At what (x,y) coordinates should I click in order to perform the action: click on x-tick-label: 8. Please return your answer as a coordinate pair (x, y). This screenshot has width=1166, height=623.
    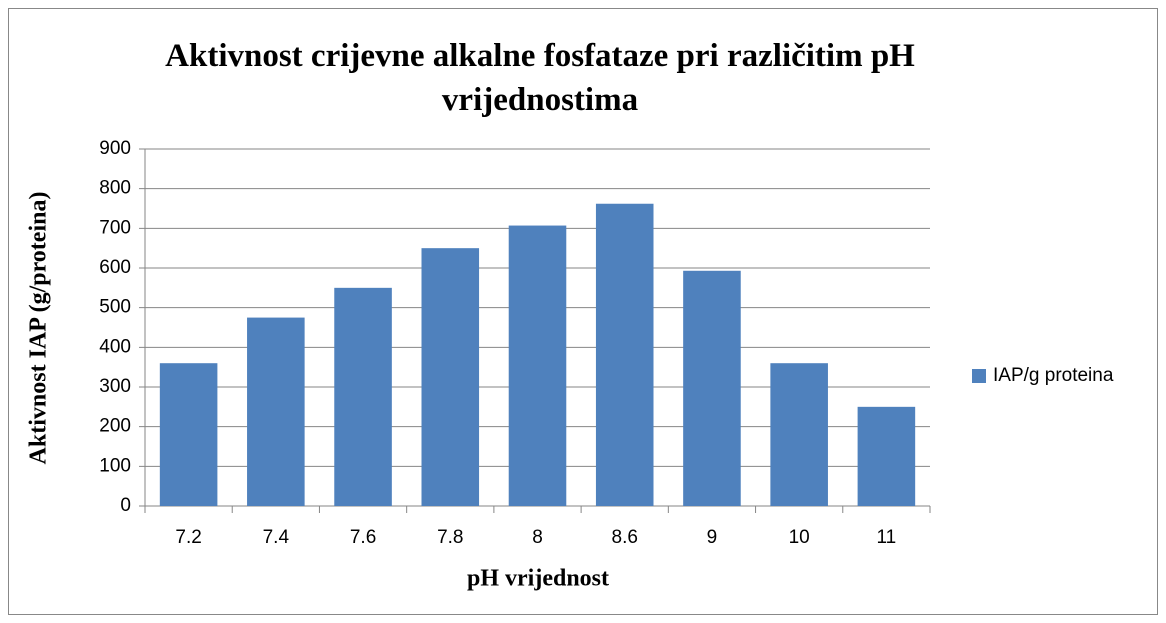
    Looking at the image, I should click on (537, 537).